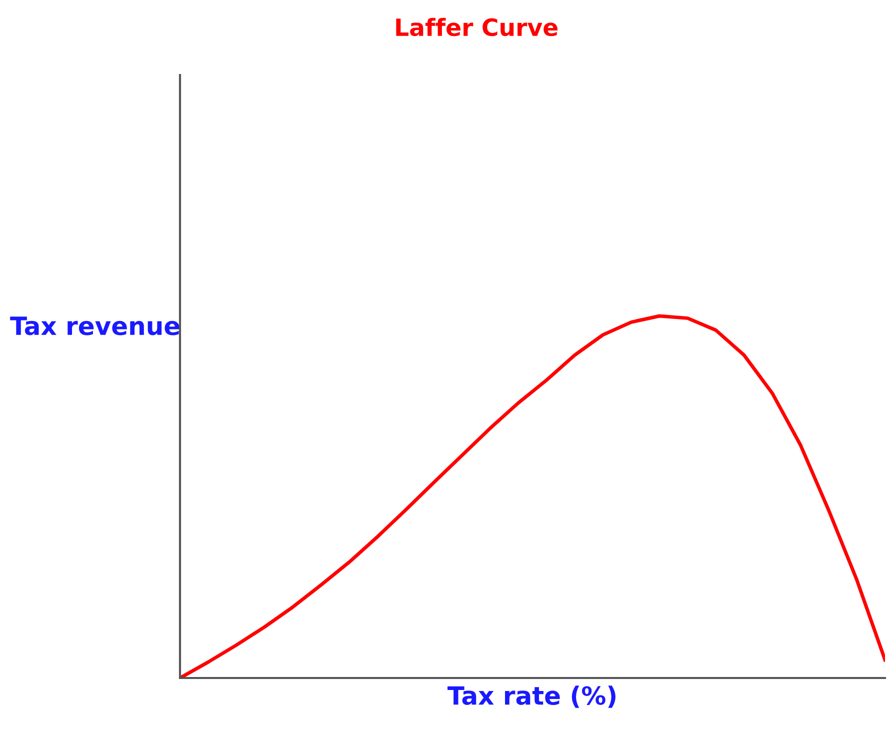 The image size is (887, 733). I want to click on chart-title: Laffer Curve, so click(477, 27).